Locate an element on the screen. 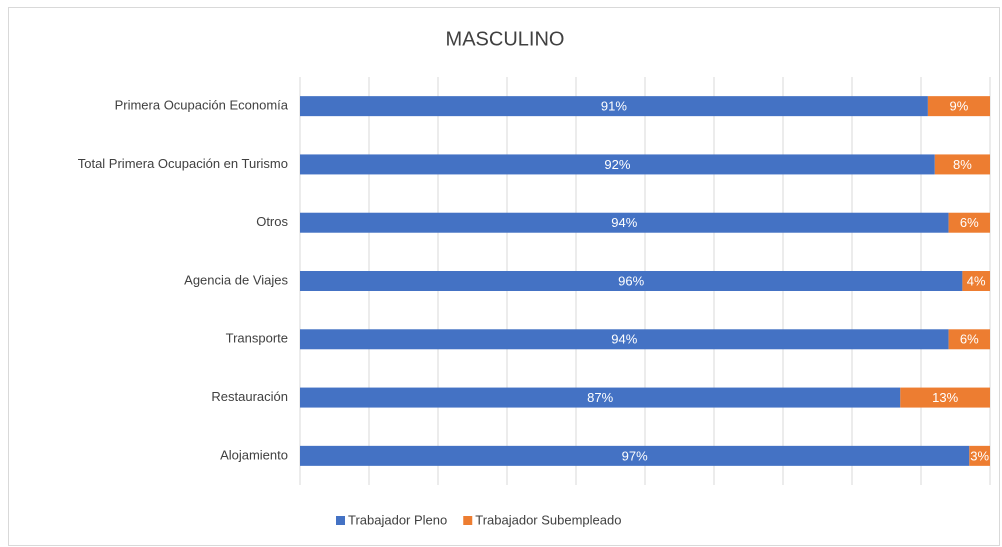 This screenshot has height=547, width=1002. y-tick-label: Otros is located at coordinates (272, 221).